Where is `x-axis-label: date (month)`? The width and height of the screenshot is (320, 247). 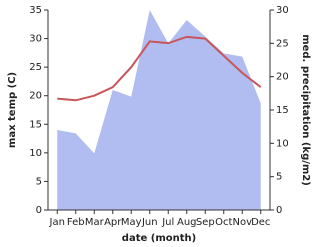
x-axis-label: date (month) is located at coordinates (159, 238).